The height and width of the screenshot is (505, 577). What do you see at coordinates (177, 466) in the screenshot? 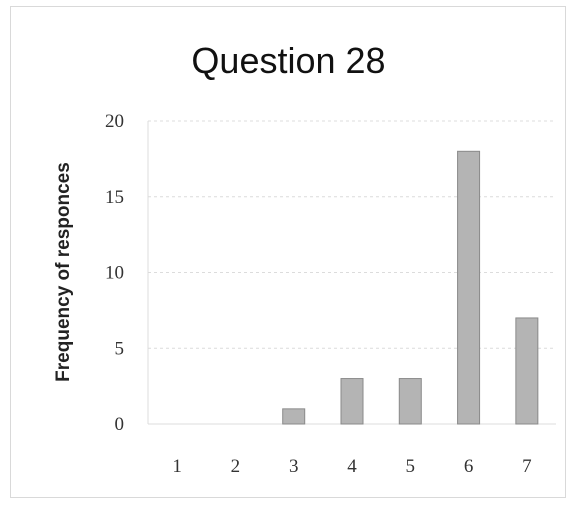
I see `x-tick-label: 1` at bounding box center [177, 466].